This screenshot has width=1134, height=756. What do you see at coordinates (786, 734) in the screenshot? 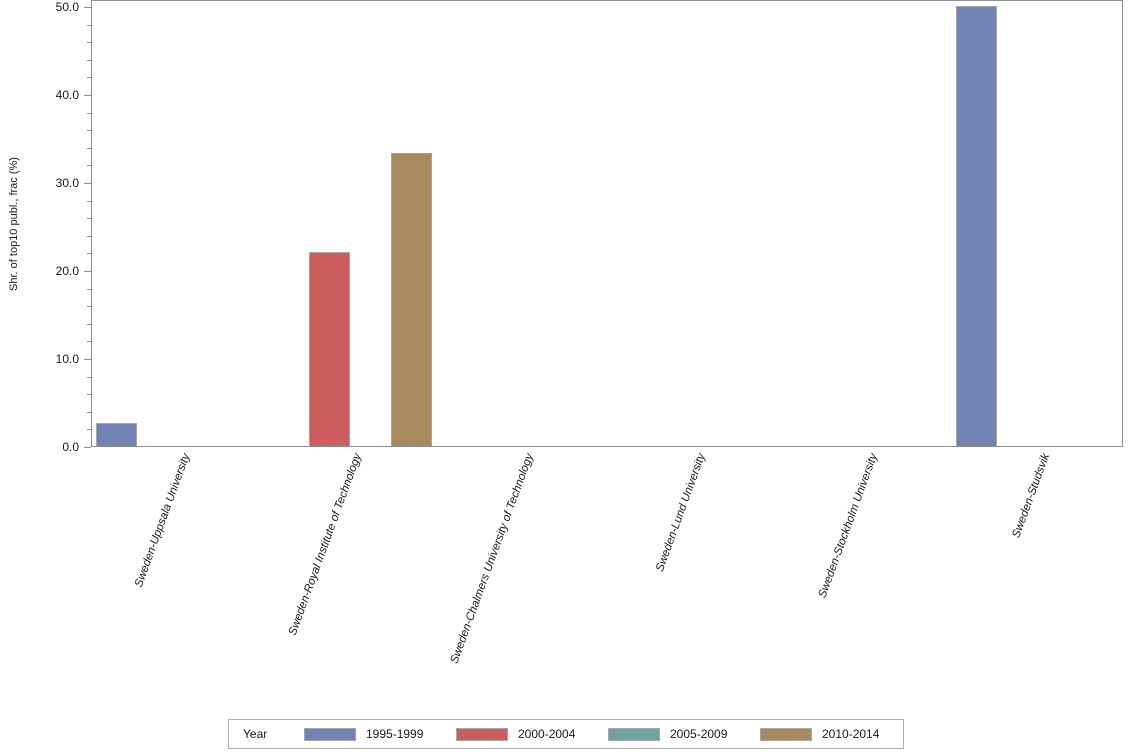
I see `legend-swatch-2010-2014` at bounding box center [786, 734].